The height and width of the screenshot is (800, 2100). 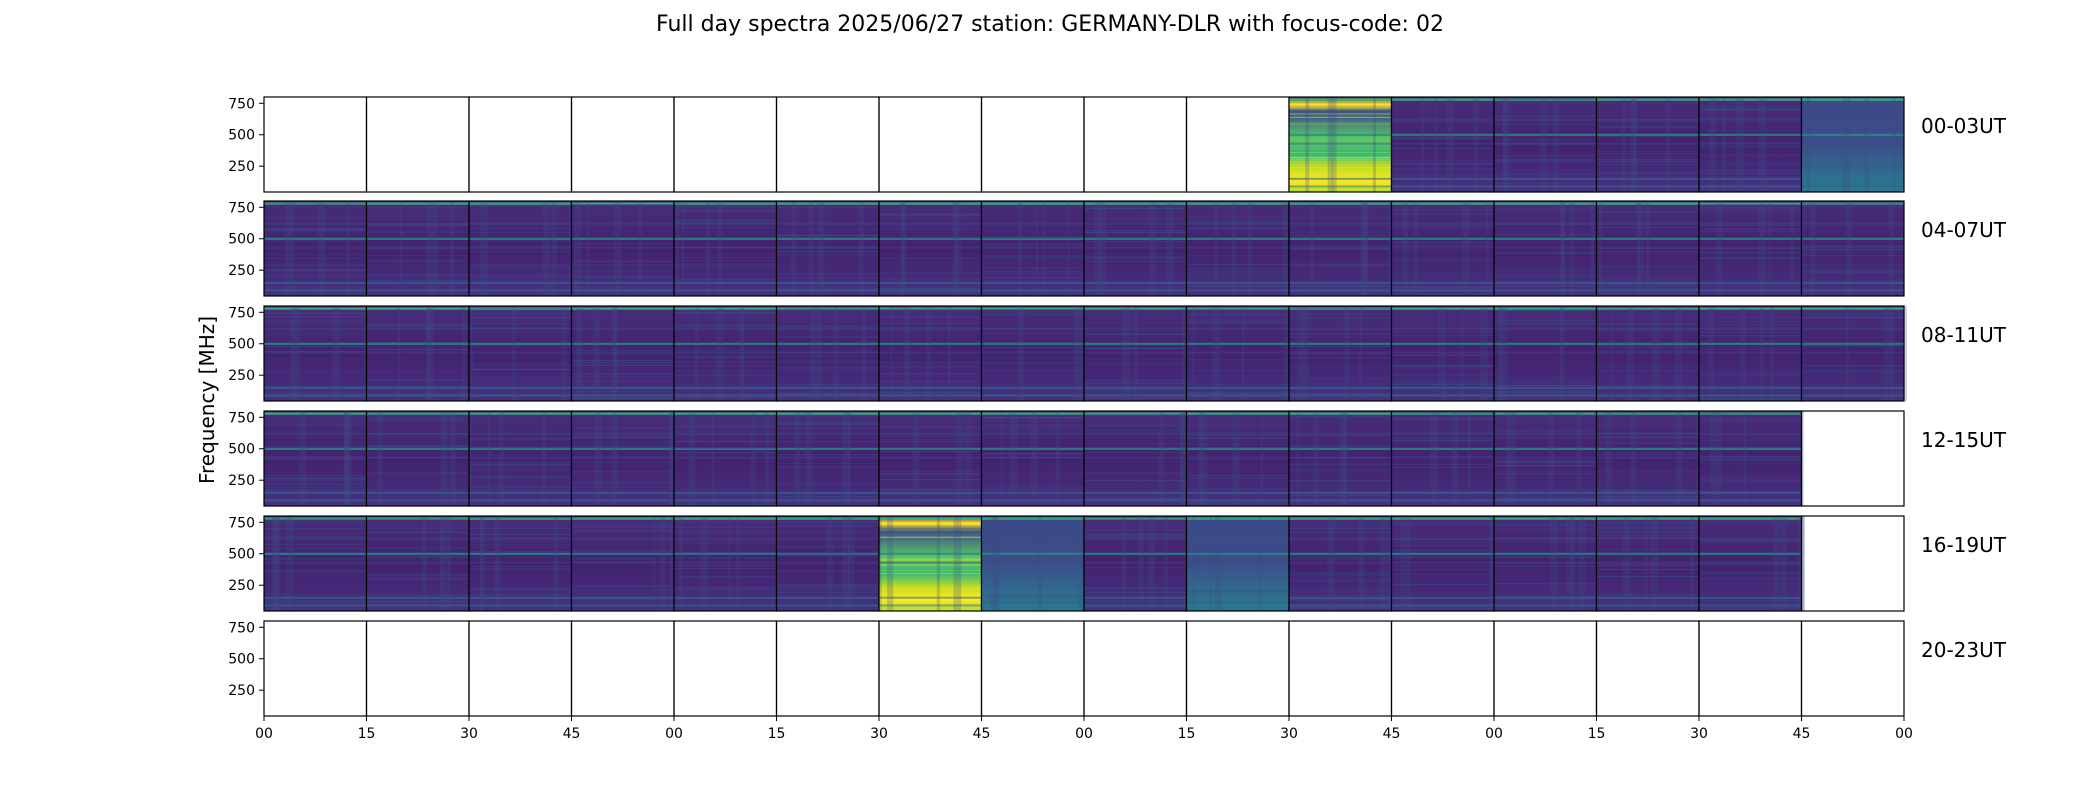 What do you see at coordinates (1964, 126) in the screenshot?
I see `row-label: 00-03UT` at bounding box center [1964, 126].